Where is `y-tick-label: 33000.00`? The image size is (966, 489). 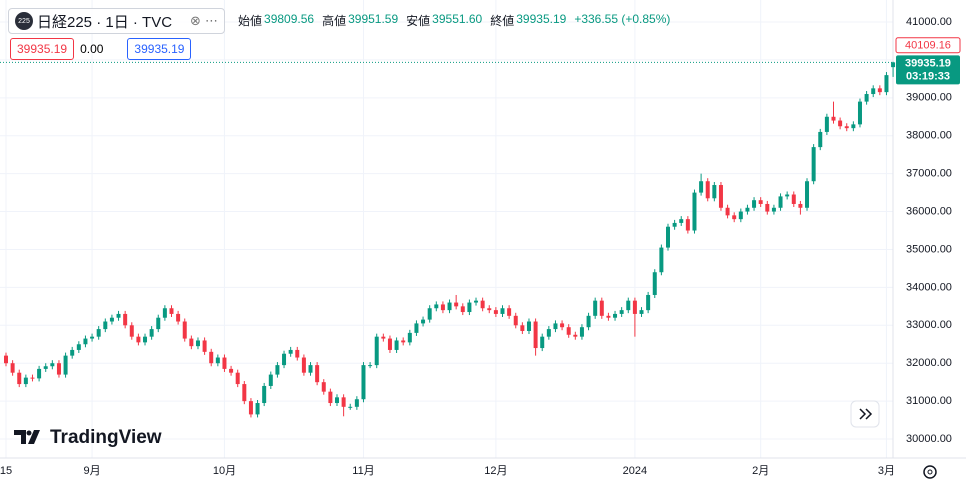 y-tick-label: 33000.00 is located at coordinates (929, 325).